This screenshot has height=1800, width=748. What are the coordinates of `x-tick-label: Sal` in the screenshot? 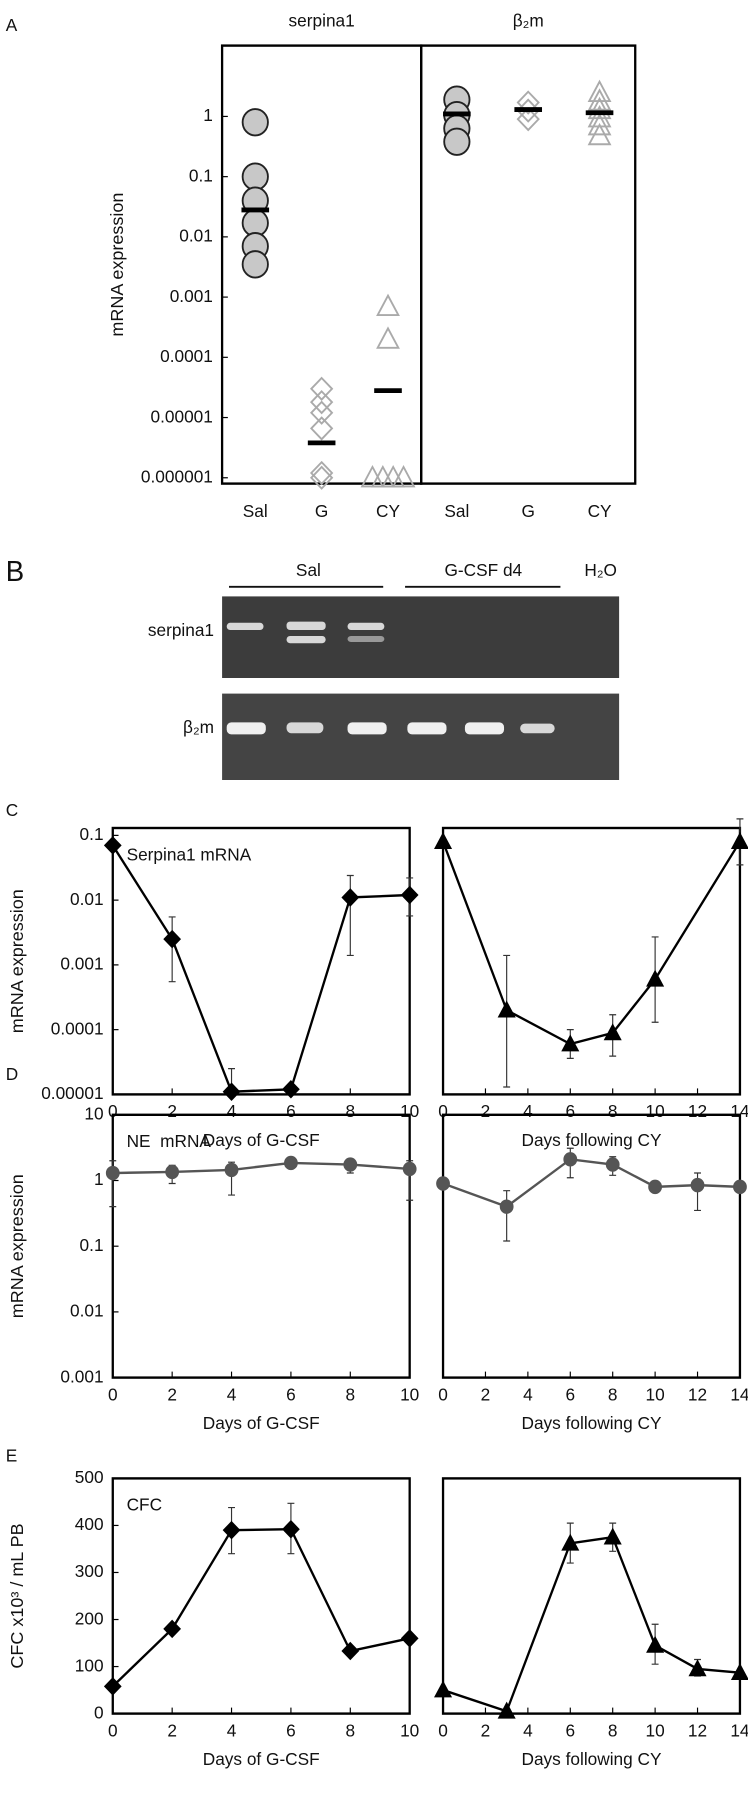 It's located at (255, 511).